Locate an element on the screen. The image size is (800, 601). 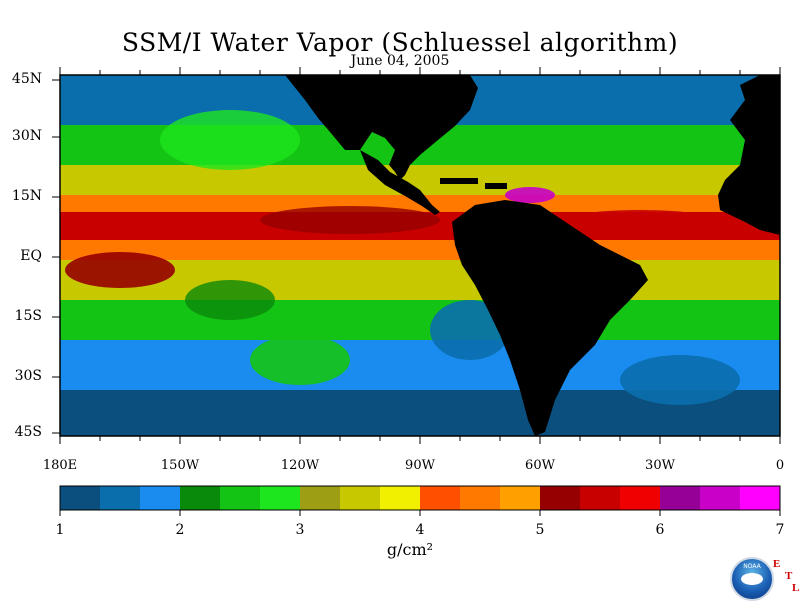
land-south-america is located at coordinates (550, 318).